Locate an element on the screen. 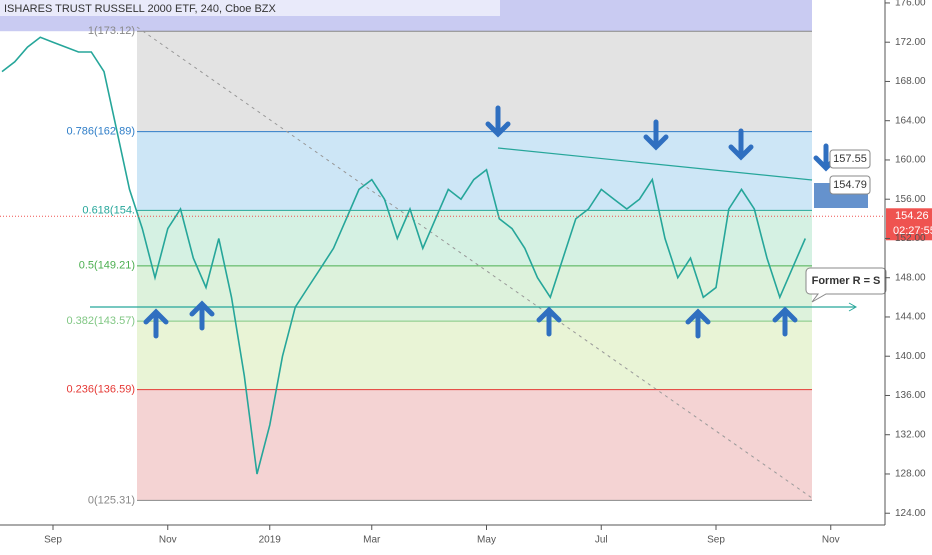 The height and width of the screenshot is (555, 932). y-tick-label: 156.00 is located at coordinates (910, 199).